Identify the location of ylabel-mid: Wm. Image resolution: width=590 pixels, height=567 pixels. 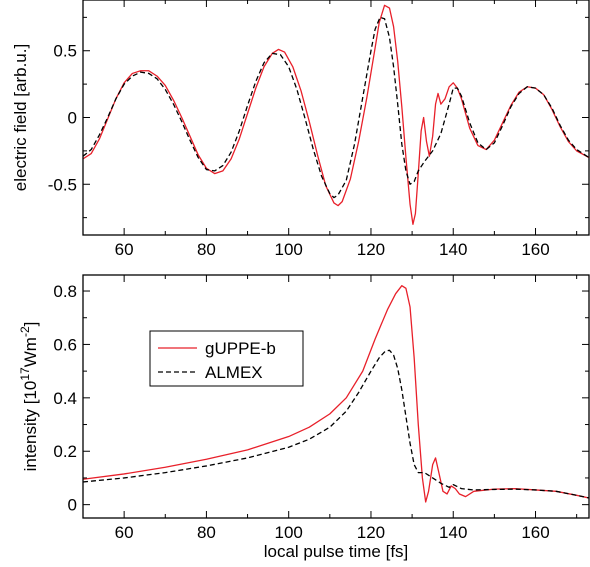
(30, 352).